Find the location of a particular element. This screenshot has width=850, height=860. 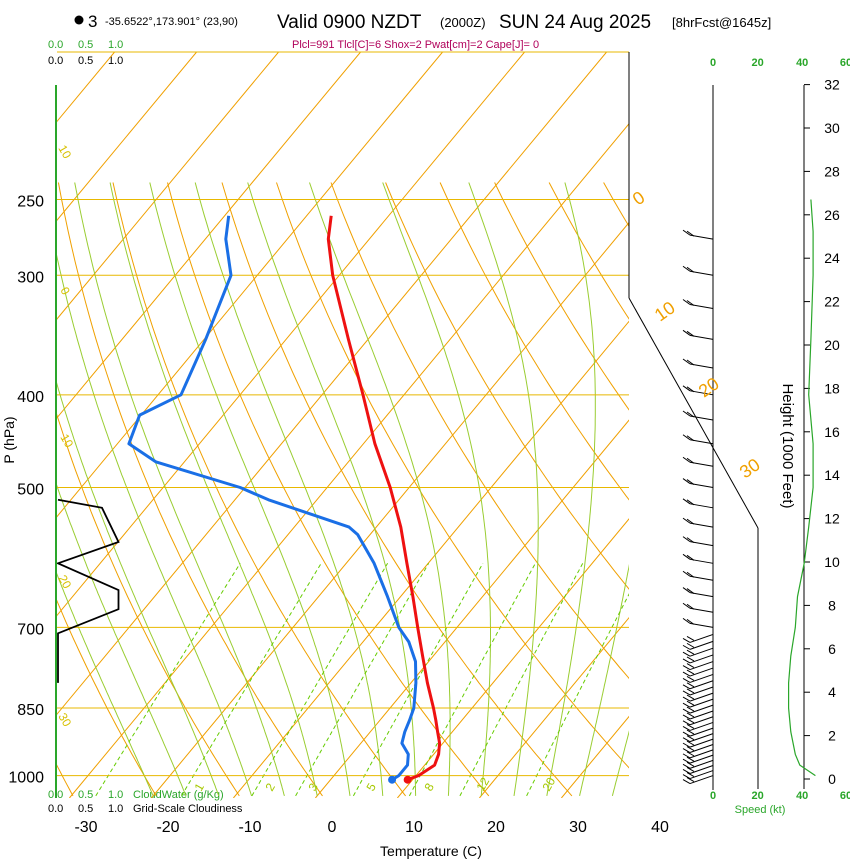

top-scale-black: 0.0 0.5 1.0 is located at coordinates (85, 61).